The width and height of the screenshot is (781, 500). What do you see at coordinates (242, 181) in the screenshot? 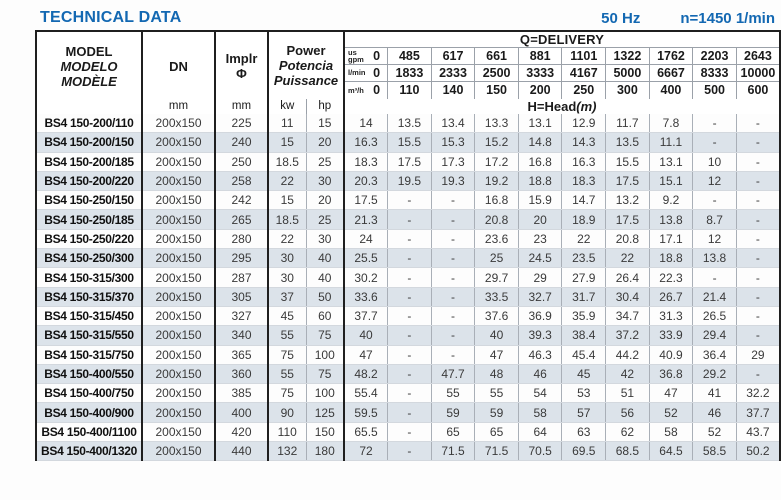
I see `impeller-cell: 258` at bounding box center [242, 181].